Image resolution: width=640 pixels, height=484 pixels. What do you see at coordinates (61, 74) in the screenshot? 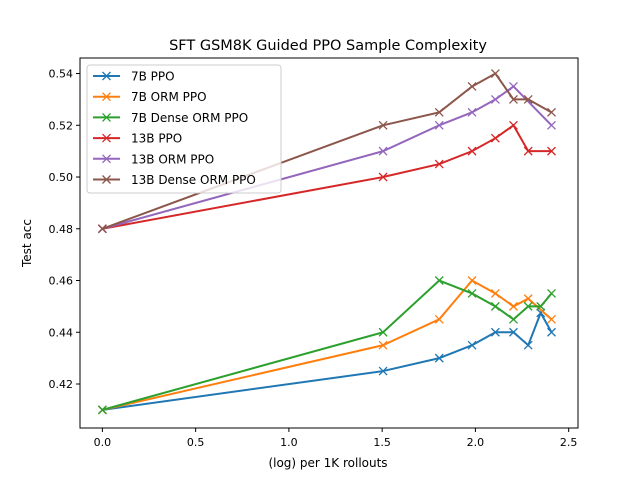
I see `y-tick-label: 0.54` at bounding box center [61, 74].